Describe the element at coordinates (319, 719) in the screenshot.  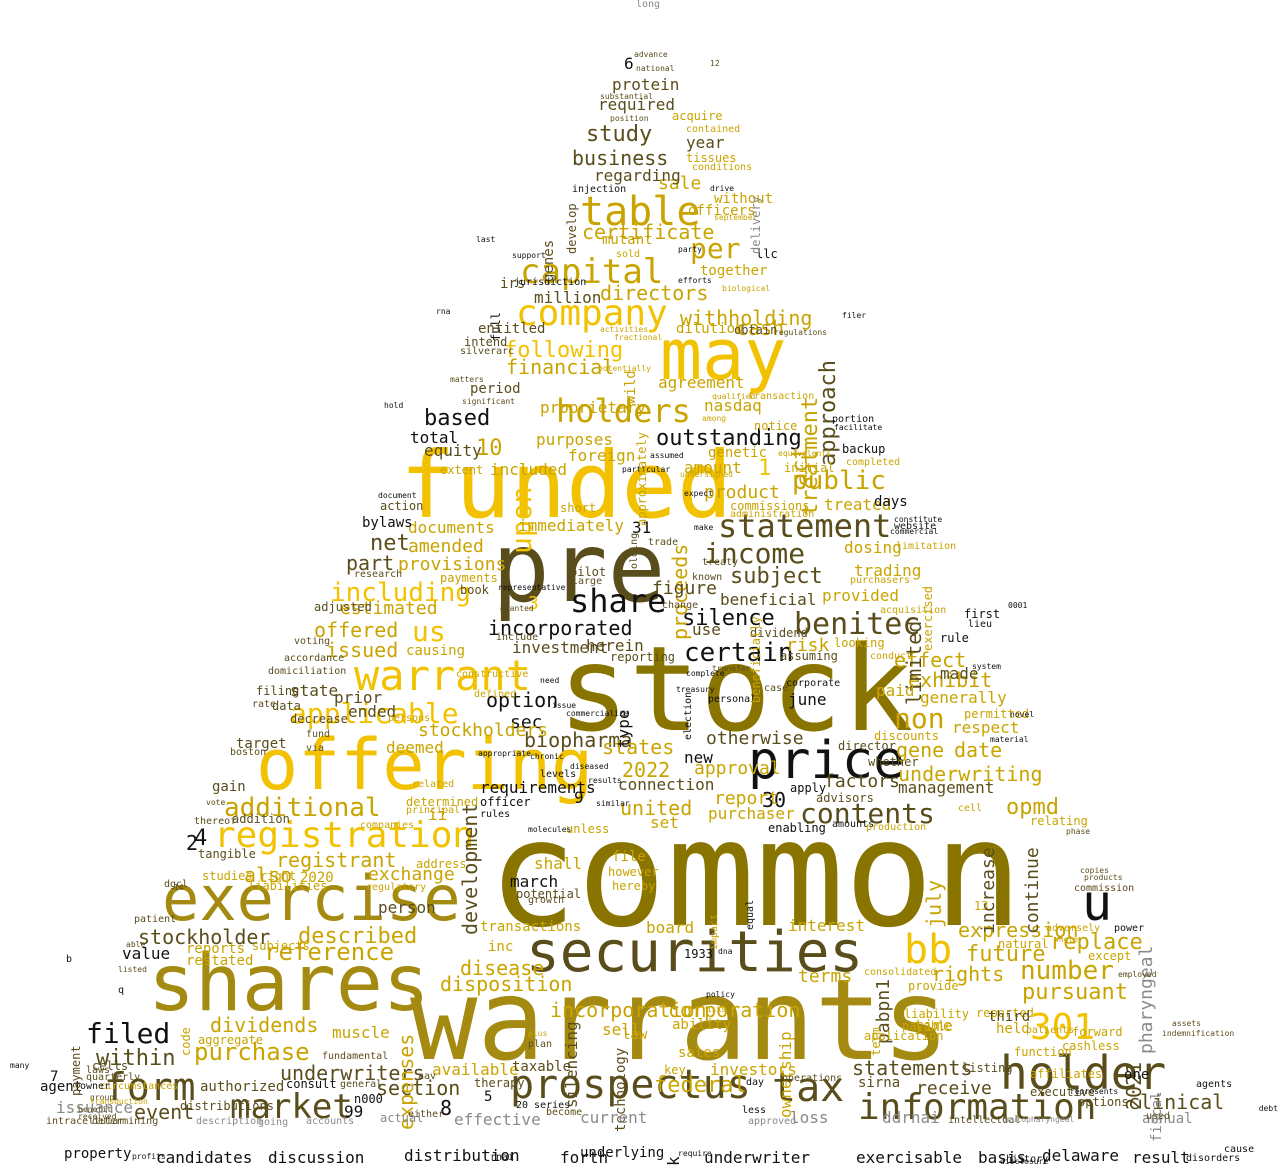
I see `word-decrease: decrease` at that location.